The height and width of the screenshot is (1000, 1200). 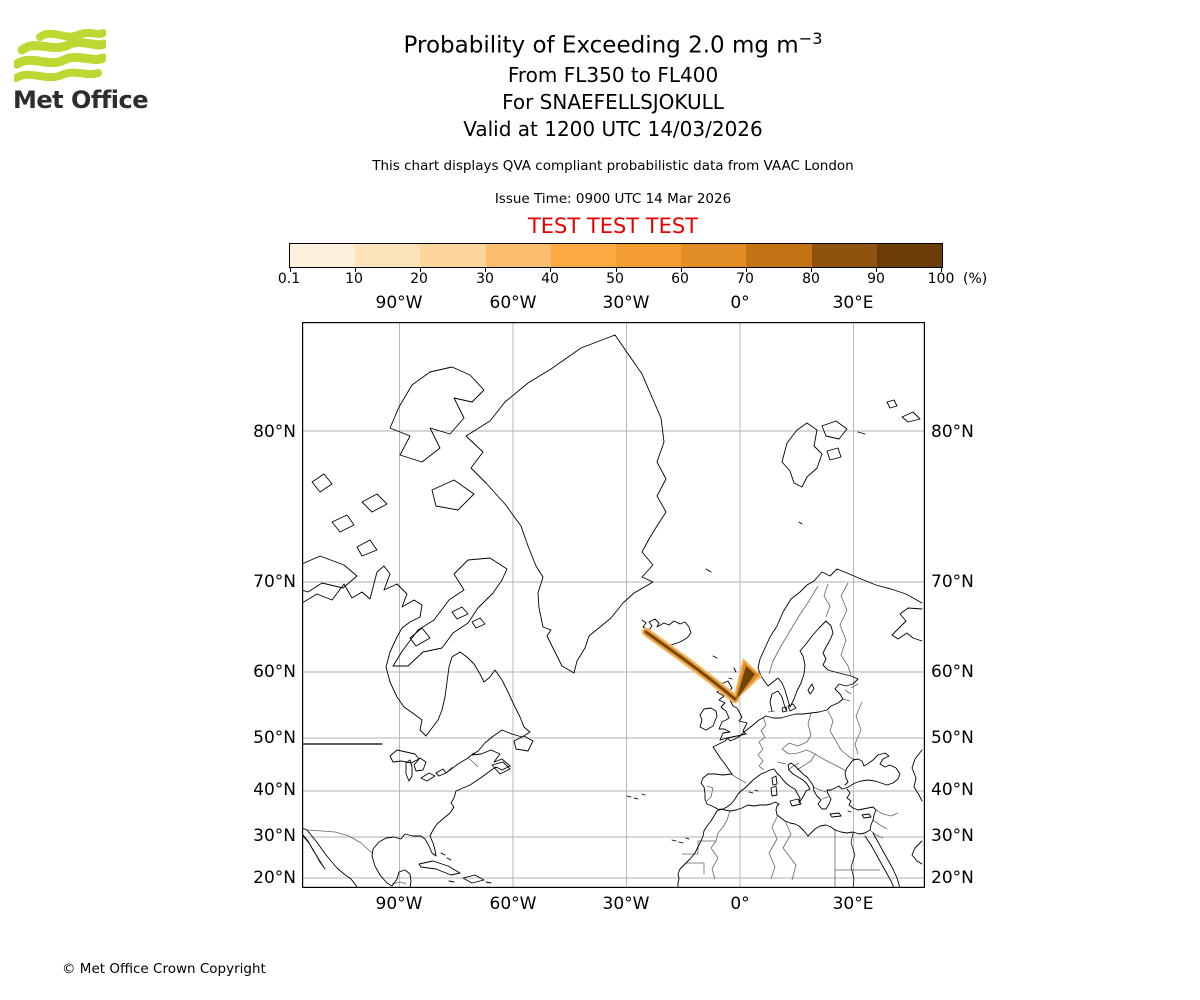 I want to click on probability-colorbar, so click(x=616, y=257).